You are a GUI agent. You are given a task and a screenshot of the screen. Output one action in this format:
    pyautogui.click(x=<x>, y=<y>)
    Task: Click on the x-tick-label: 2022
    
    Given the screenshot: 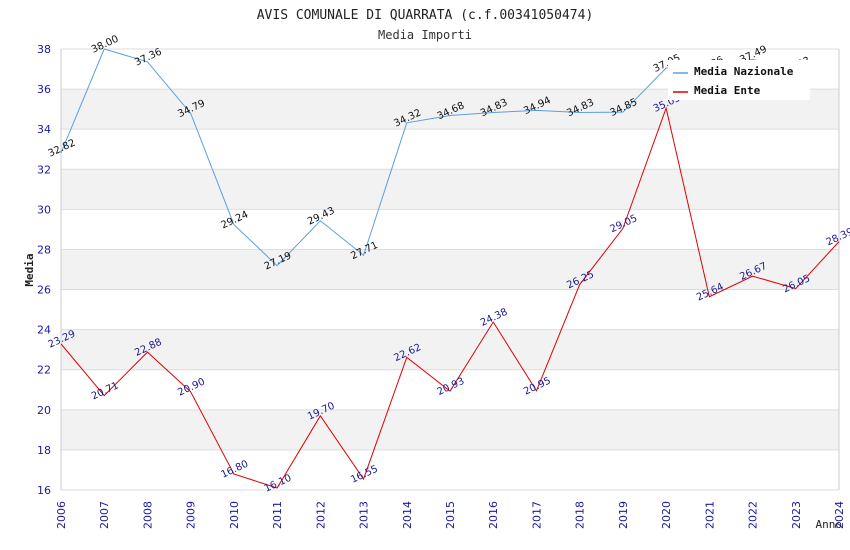 What is the action you would take?
    pyautogui.click(x=753, y=515)
    